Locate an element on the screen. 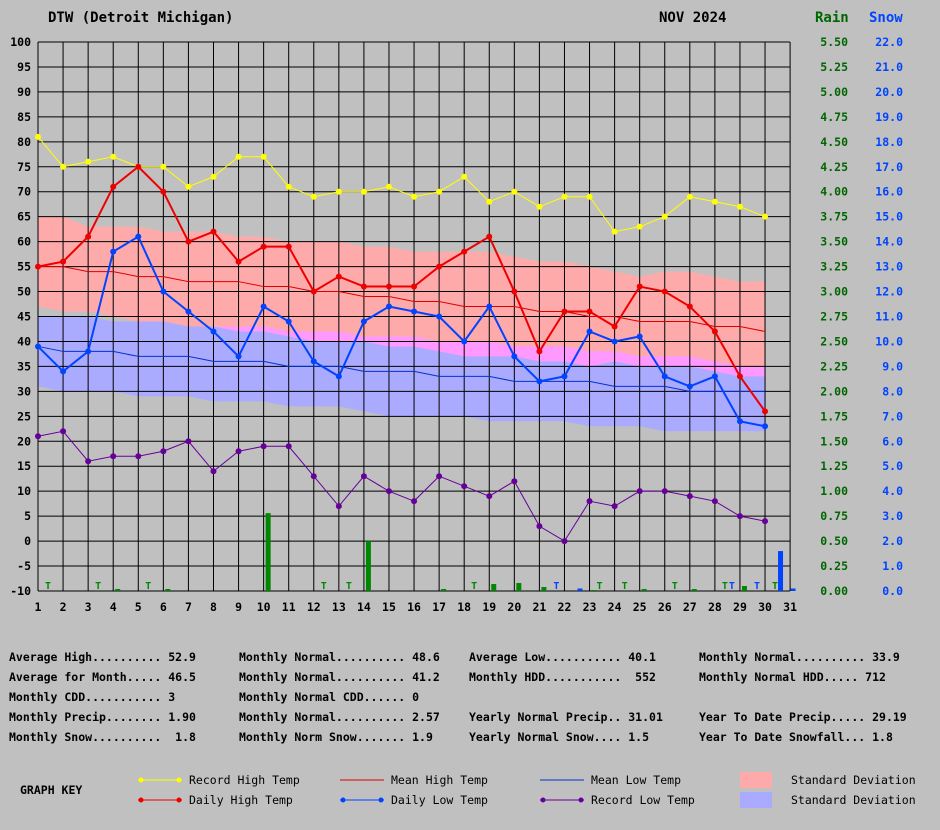  key-label: Mean Low Temp is located at coordinates (636, 780).